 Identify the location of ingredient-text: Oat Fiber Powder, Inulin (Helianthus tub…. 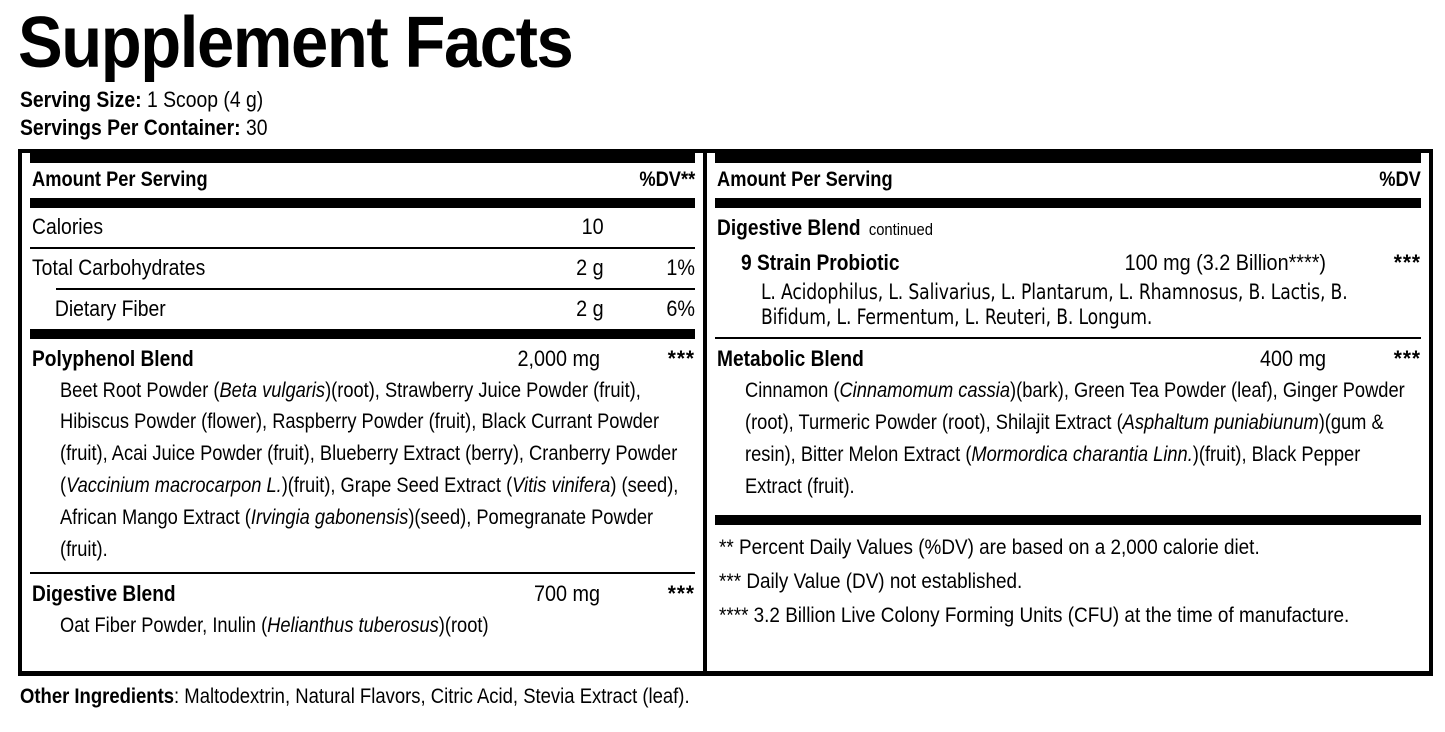
(274, 625).